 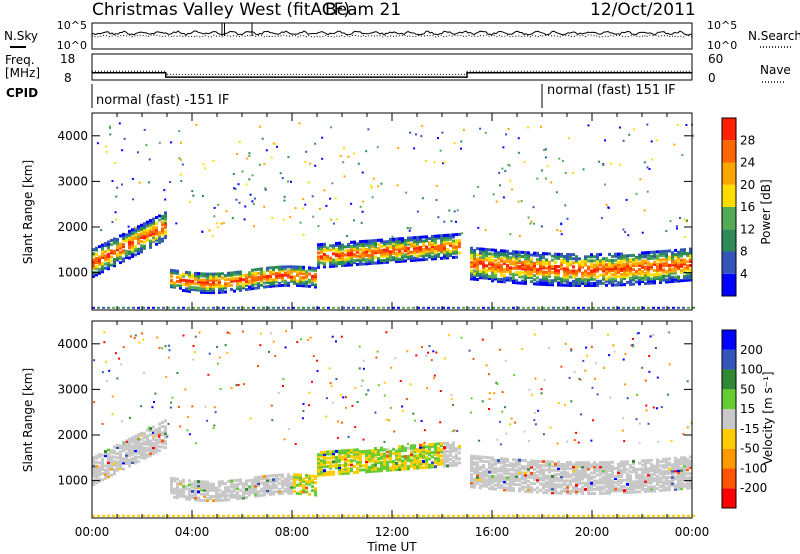 What do you see at coordinates (497, 439) in the screenshot?
I see `velocity-cell-2003` at bounding box center [497, 439].